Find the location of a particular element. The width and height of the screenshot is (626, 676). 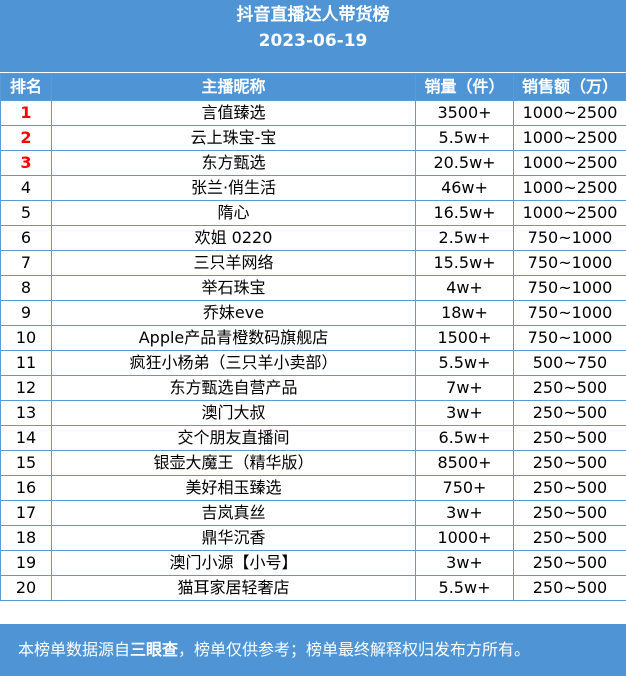

footer-suffix: ，榜单仅供参考；榜单最终解释权归发布方所有。 is located at coordinates (354, 649).